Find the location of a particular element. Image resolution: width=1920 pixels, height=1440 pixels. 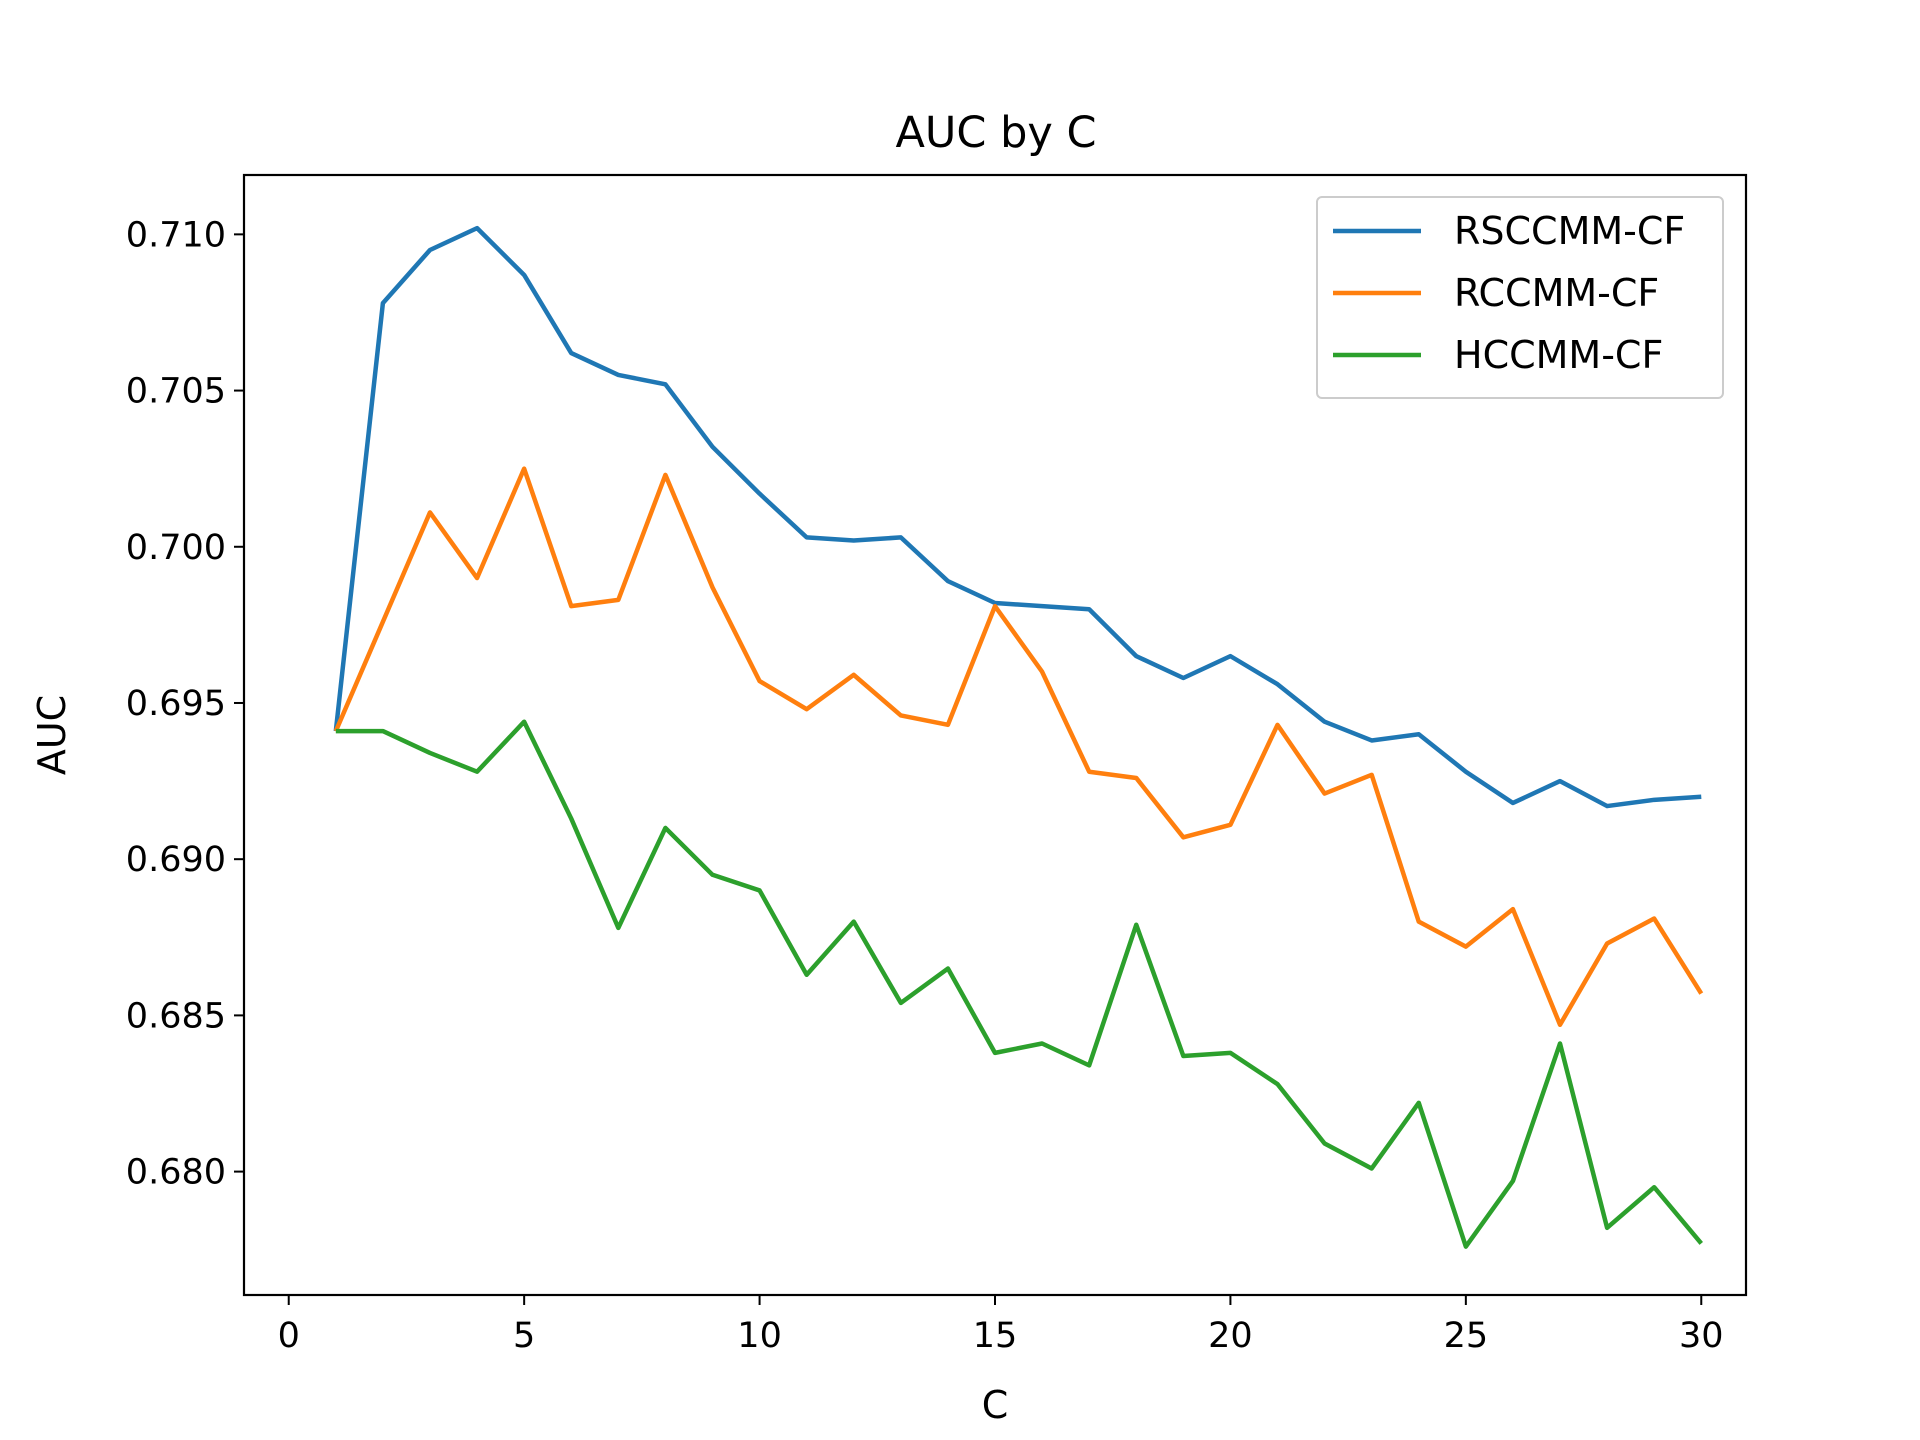

x-tick-label: 30 is located at coordinates (1701, 1336).